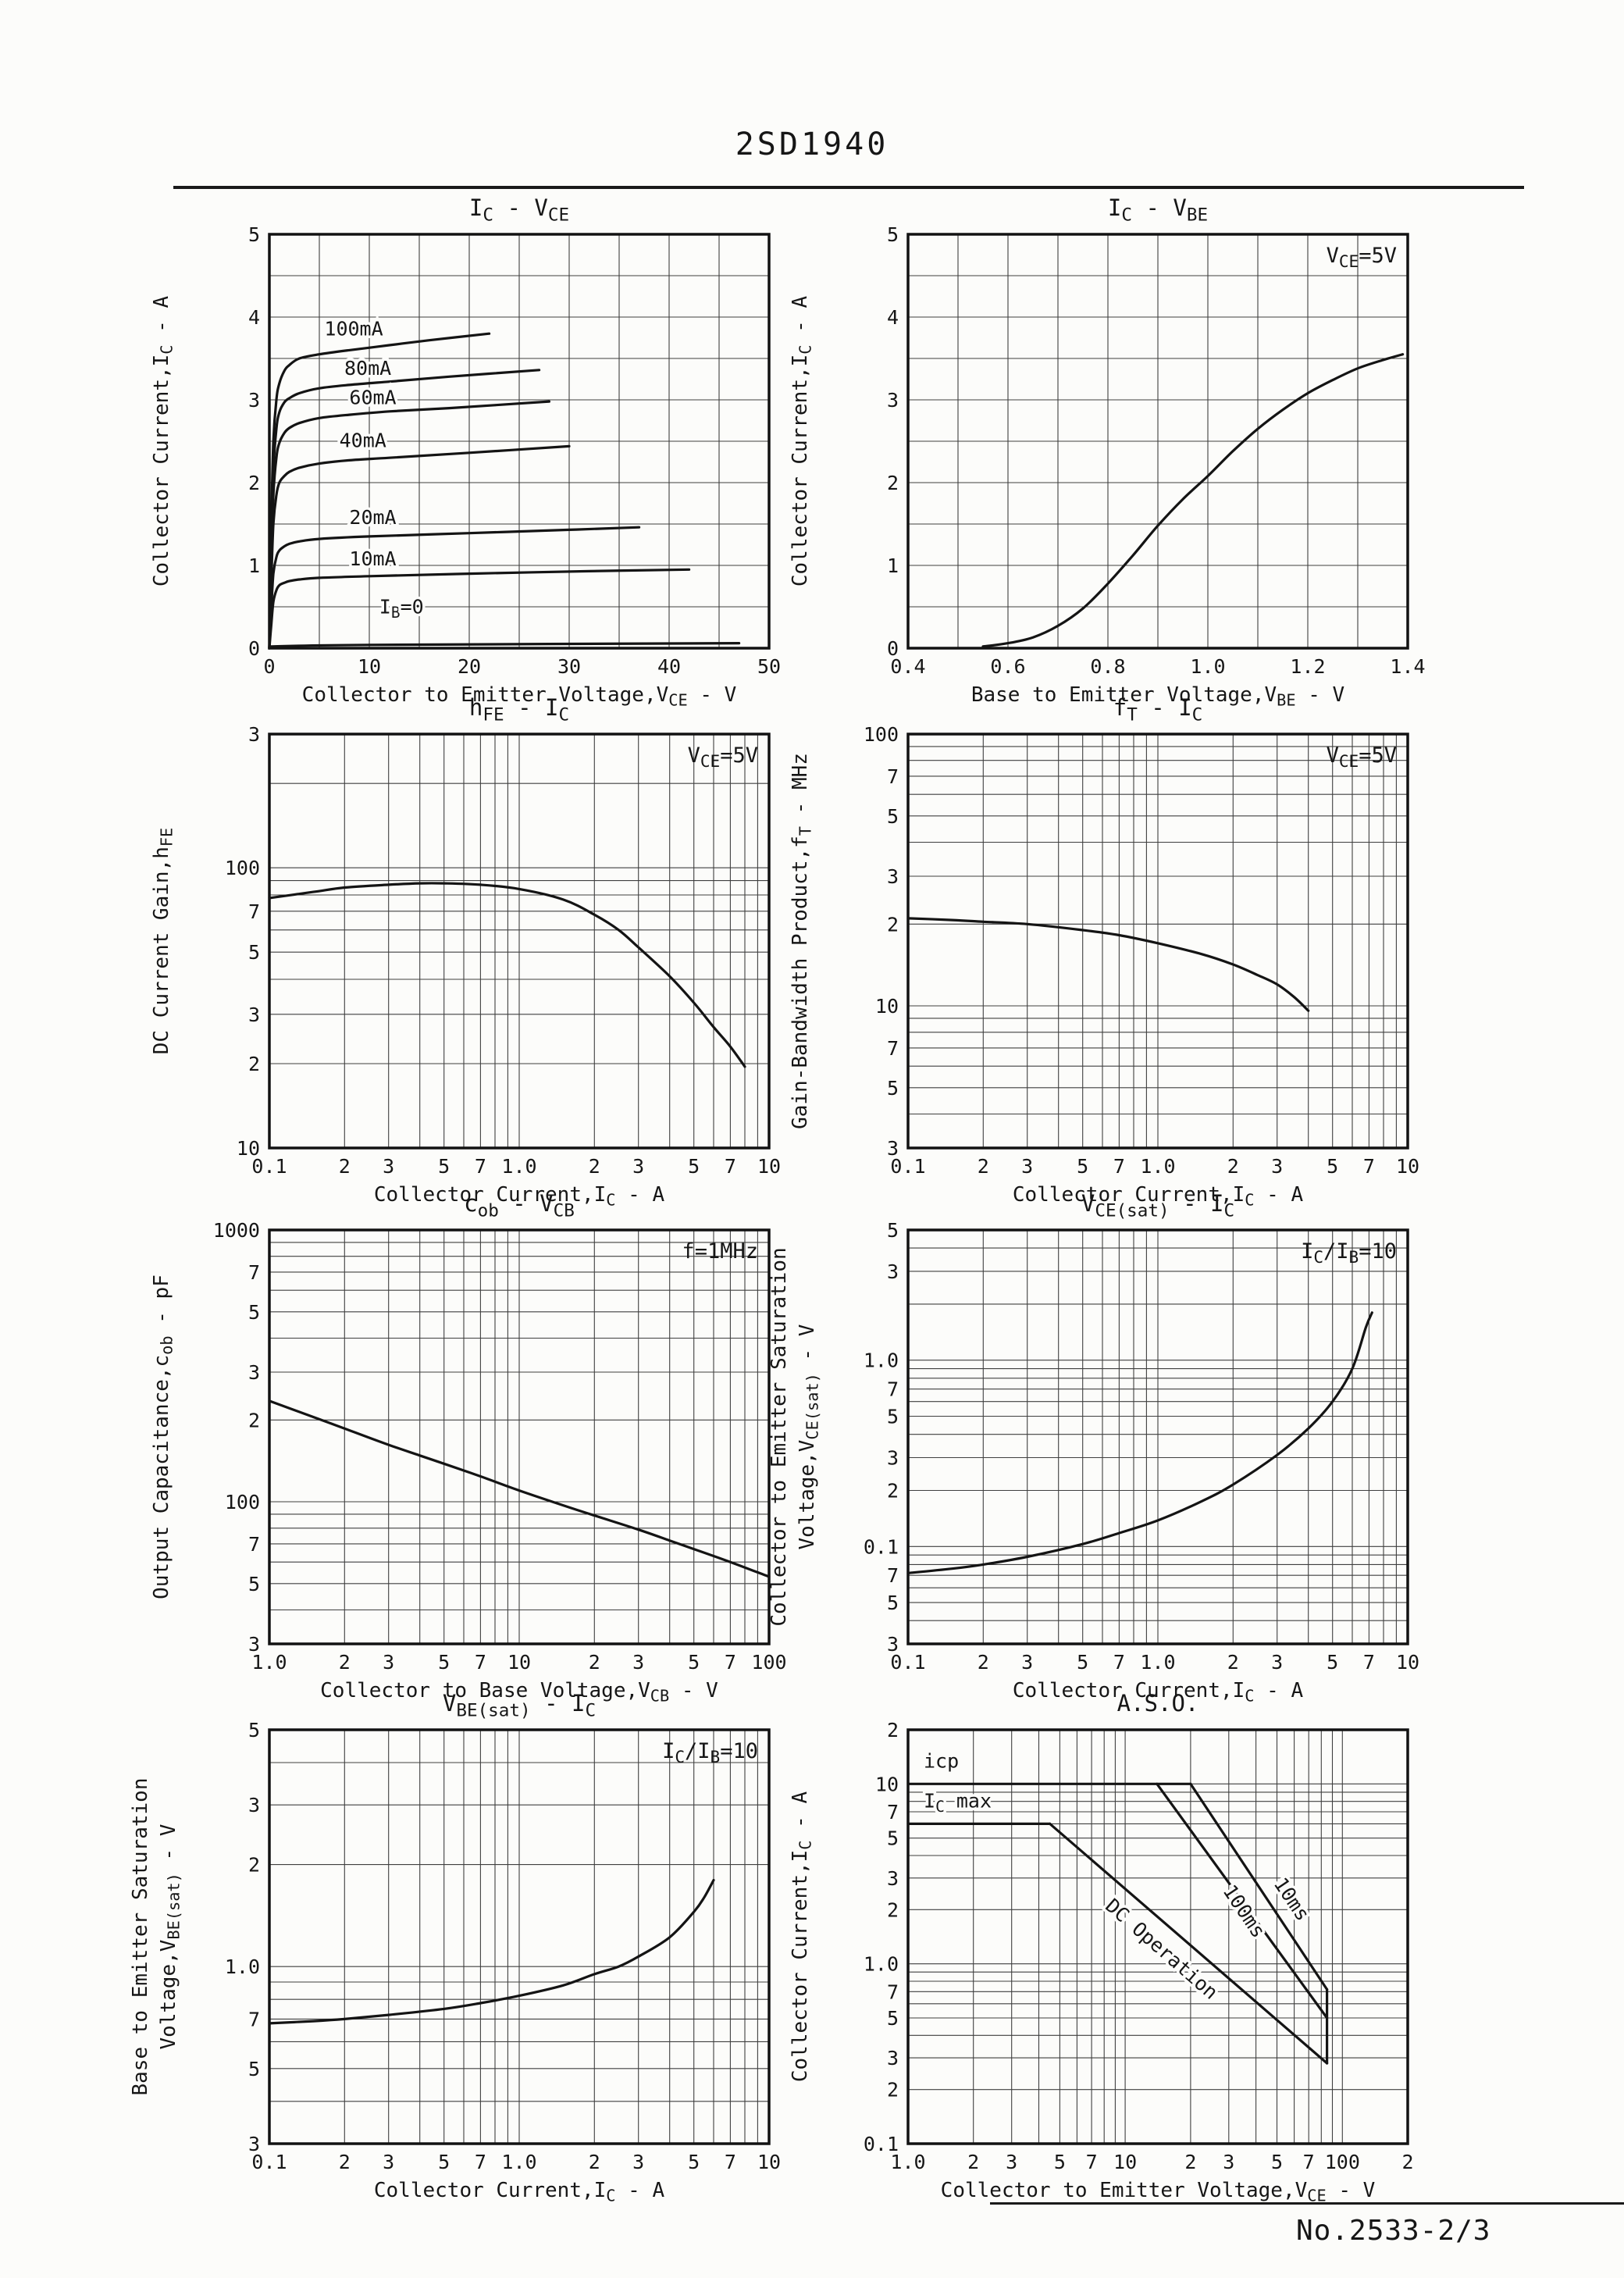  What do you see at coordinates (1349, 1253) in the screenshot?
I see `condition-annotation: IC/IB=10` at bounding box center [1349, 1253].